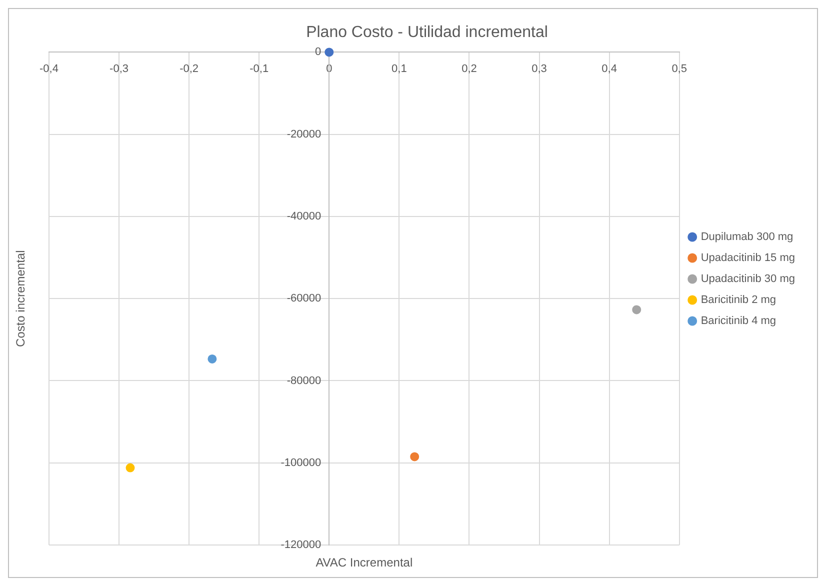 This screenshot has width=825, height=587. Describe the element at coordinates (539, 68) in the screenshot. I see `x-tick-label: 0,3` at that location.